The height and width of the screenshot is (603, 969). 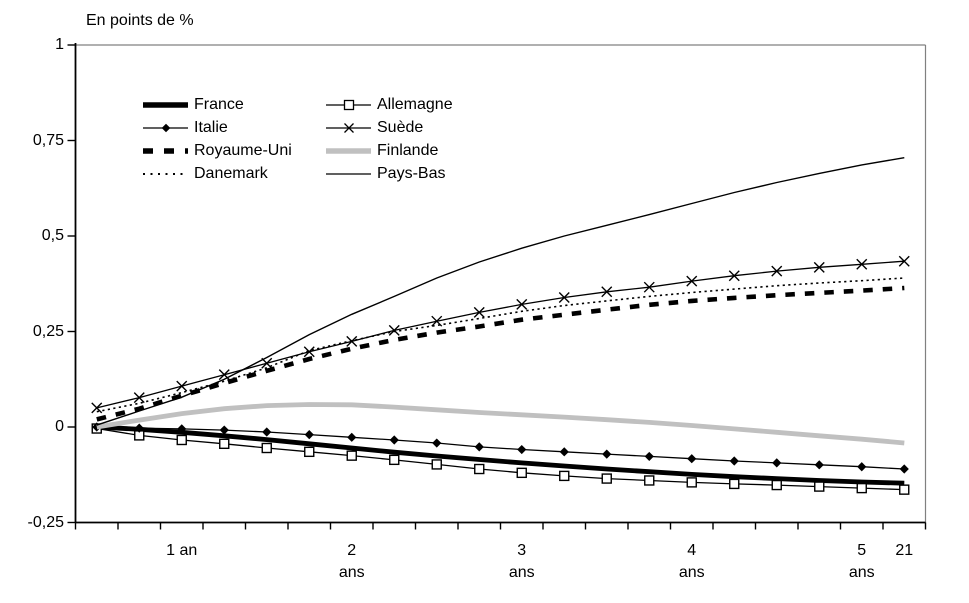 I want to click on legend-item-danemark: Danemark, so click(x=205, y=173).